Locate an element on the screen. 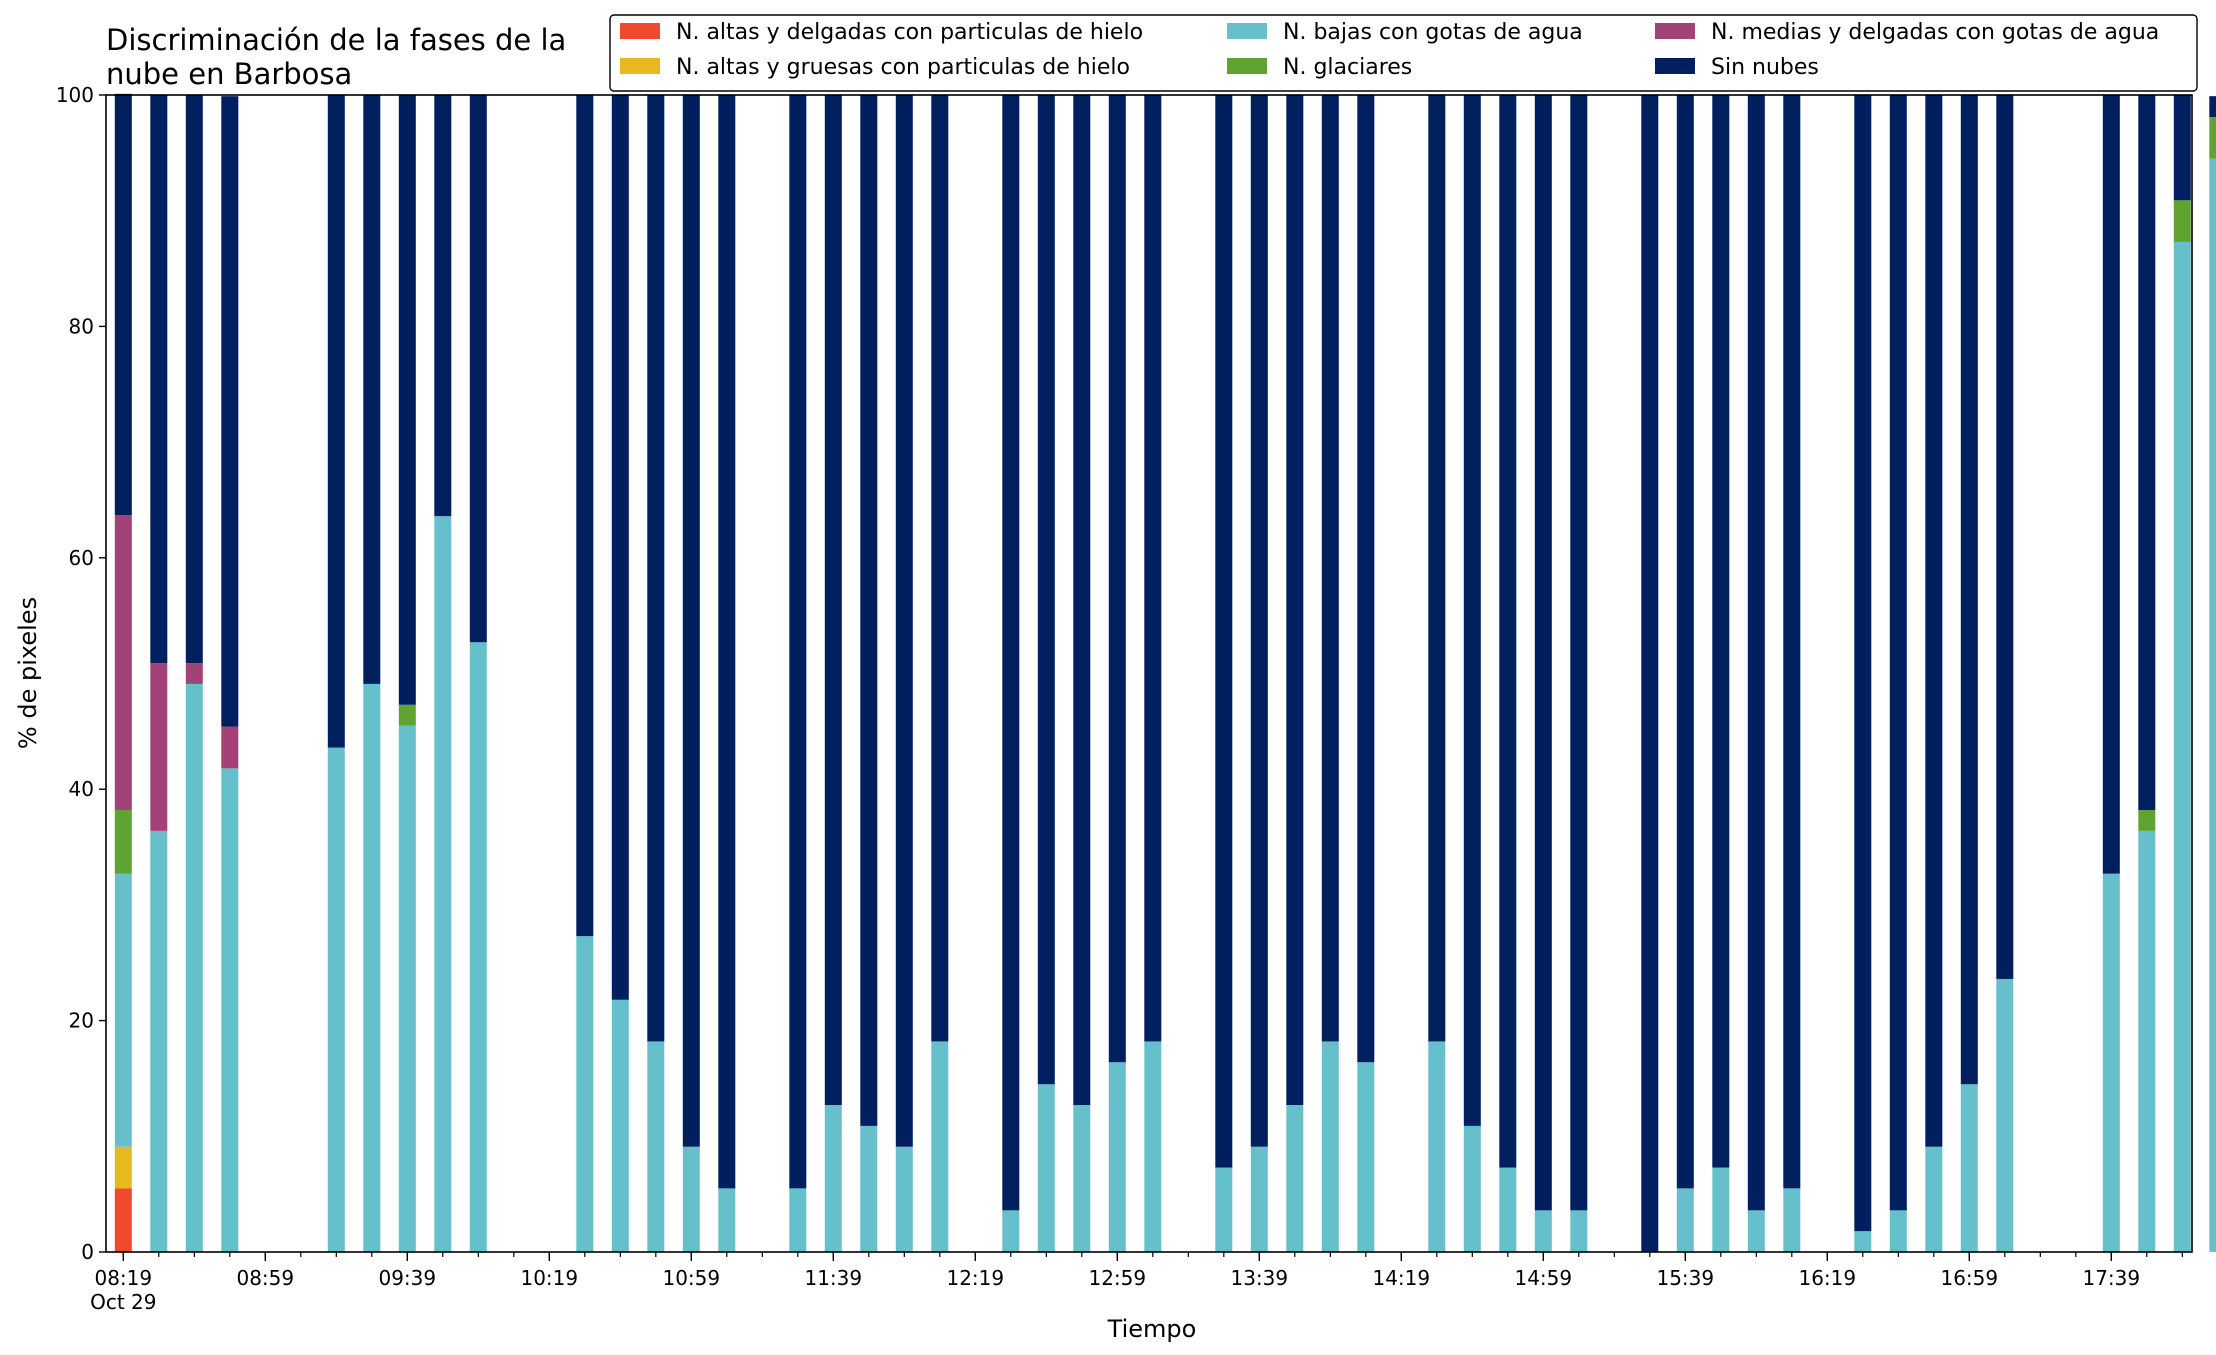 This screenshot has height=1355, width=2216. y-tick-label: 0 is located at coordinates (87, 1252).